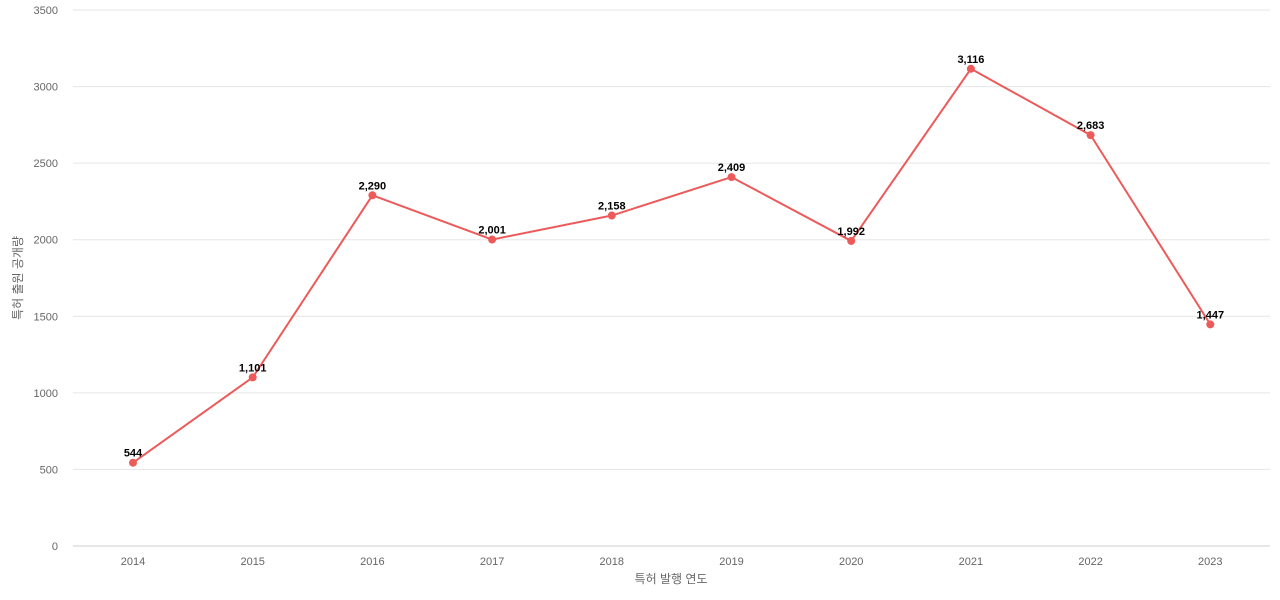 The image size is (1280, 600). Describe the element at coordinates (46, 317) in the screenshot. I see `y-tick-label-1500: 1500` at that location.